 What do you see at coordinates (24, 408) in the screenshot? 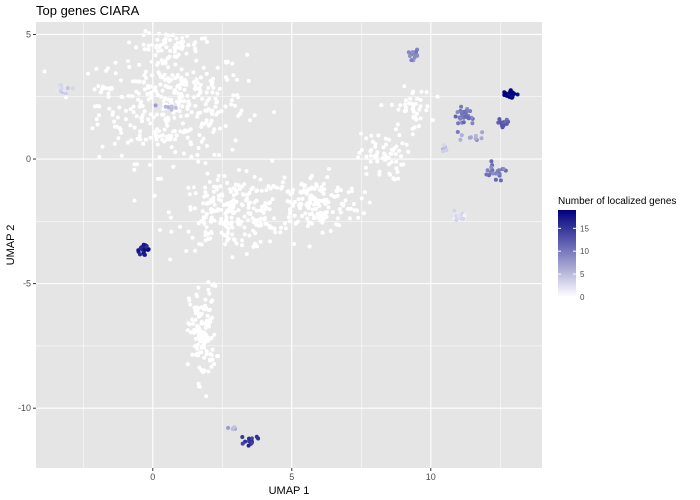
I see `y-tick-label: -10` at bounding box center [24, 408].